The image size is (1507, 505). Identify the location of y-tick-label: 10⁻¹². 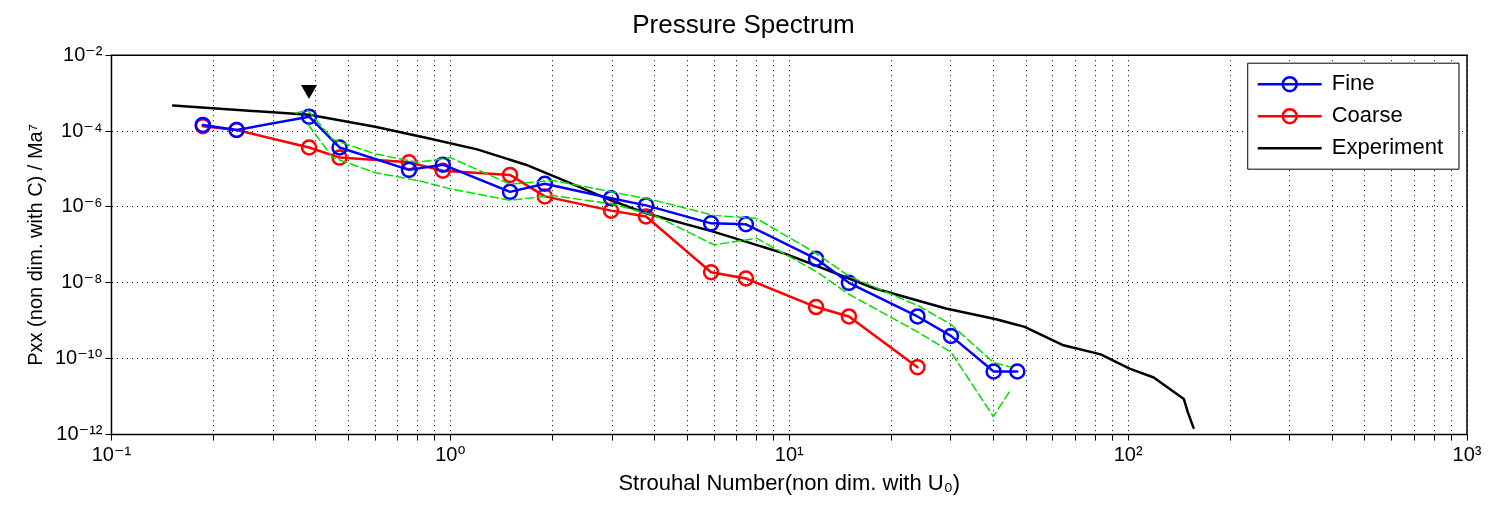
(79, 433).